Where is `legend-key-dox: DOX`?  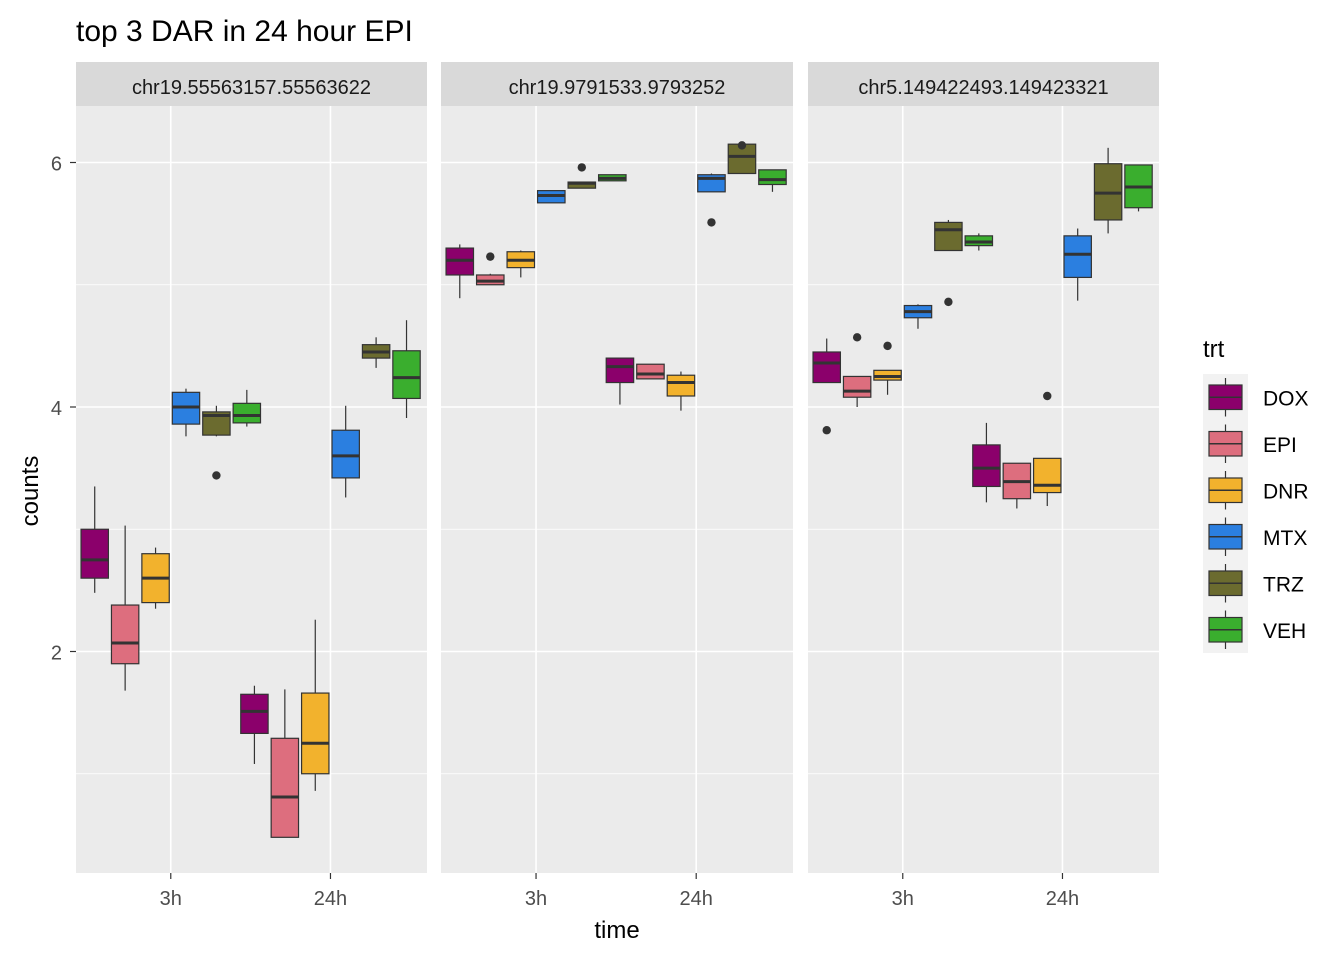 legend-key-dox: DOX is located at coordinates (1256, 397).